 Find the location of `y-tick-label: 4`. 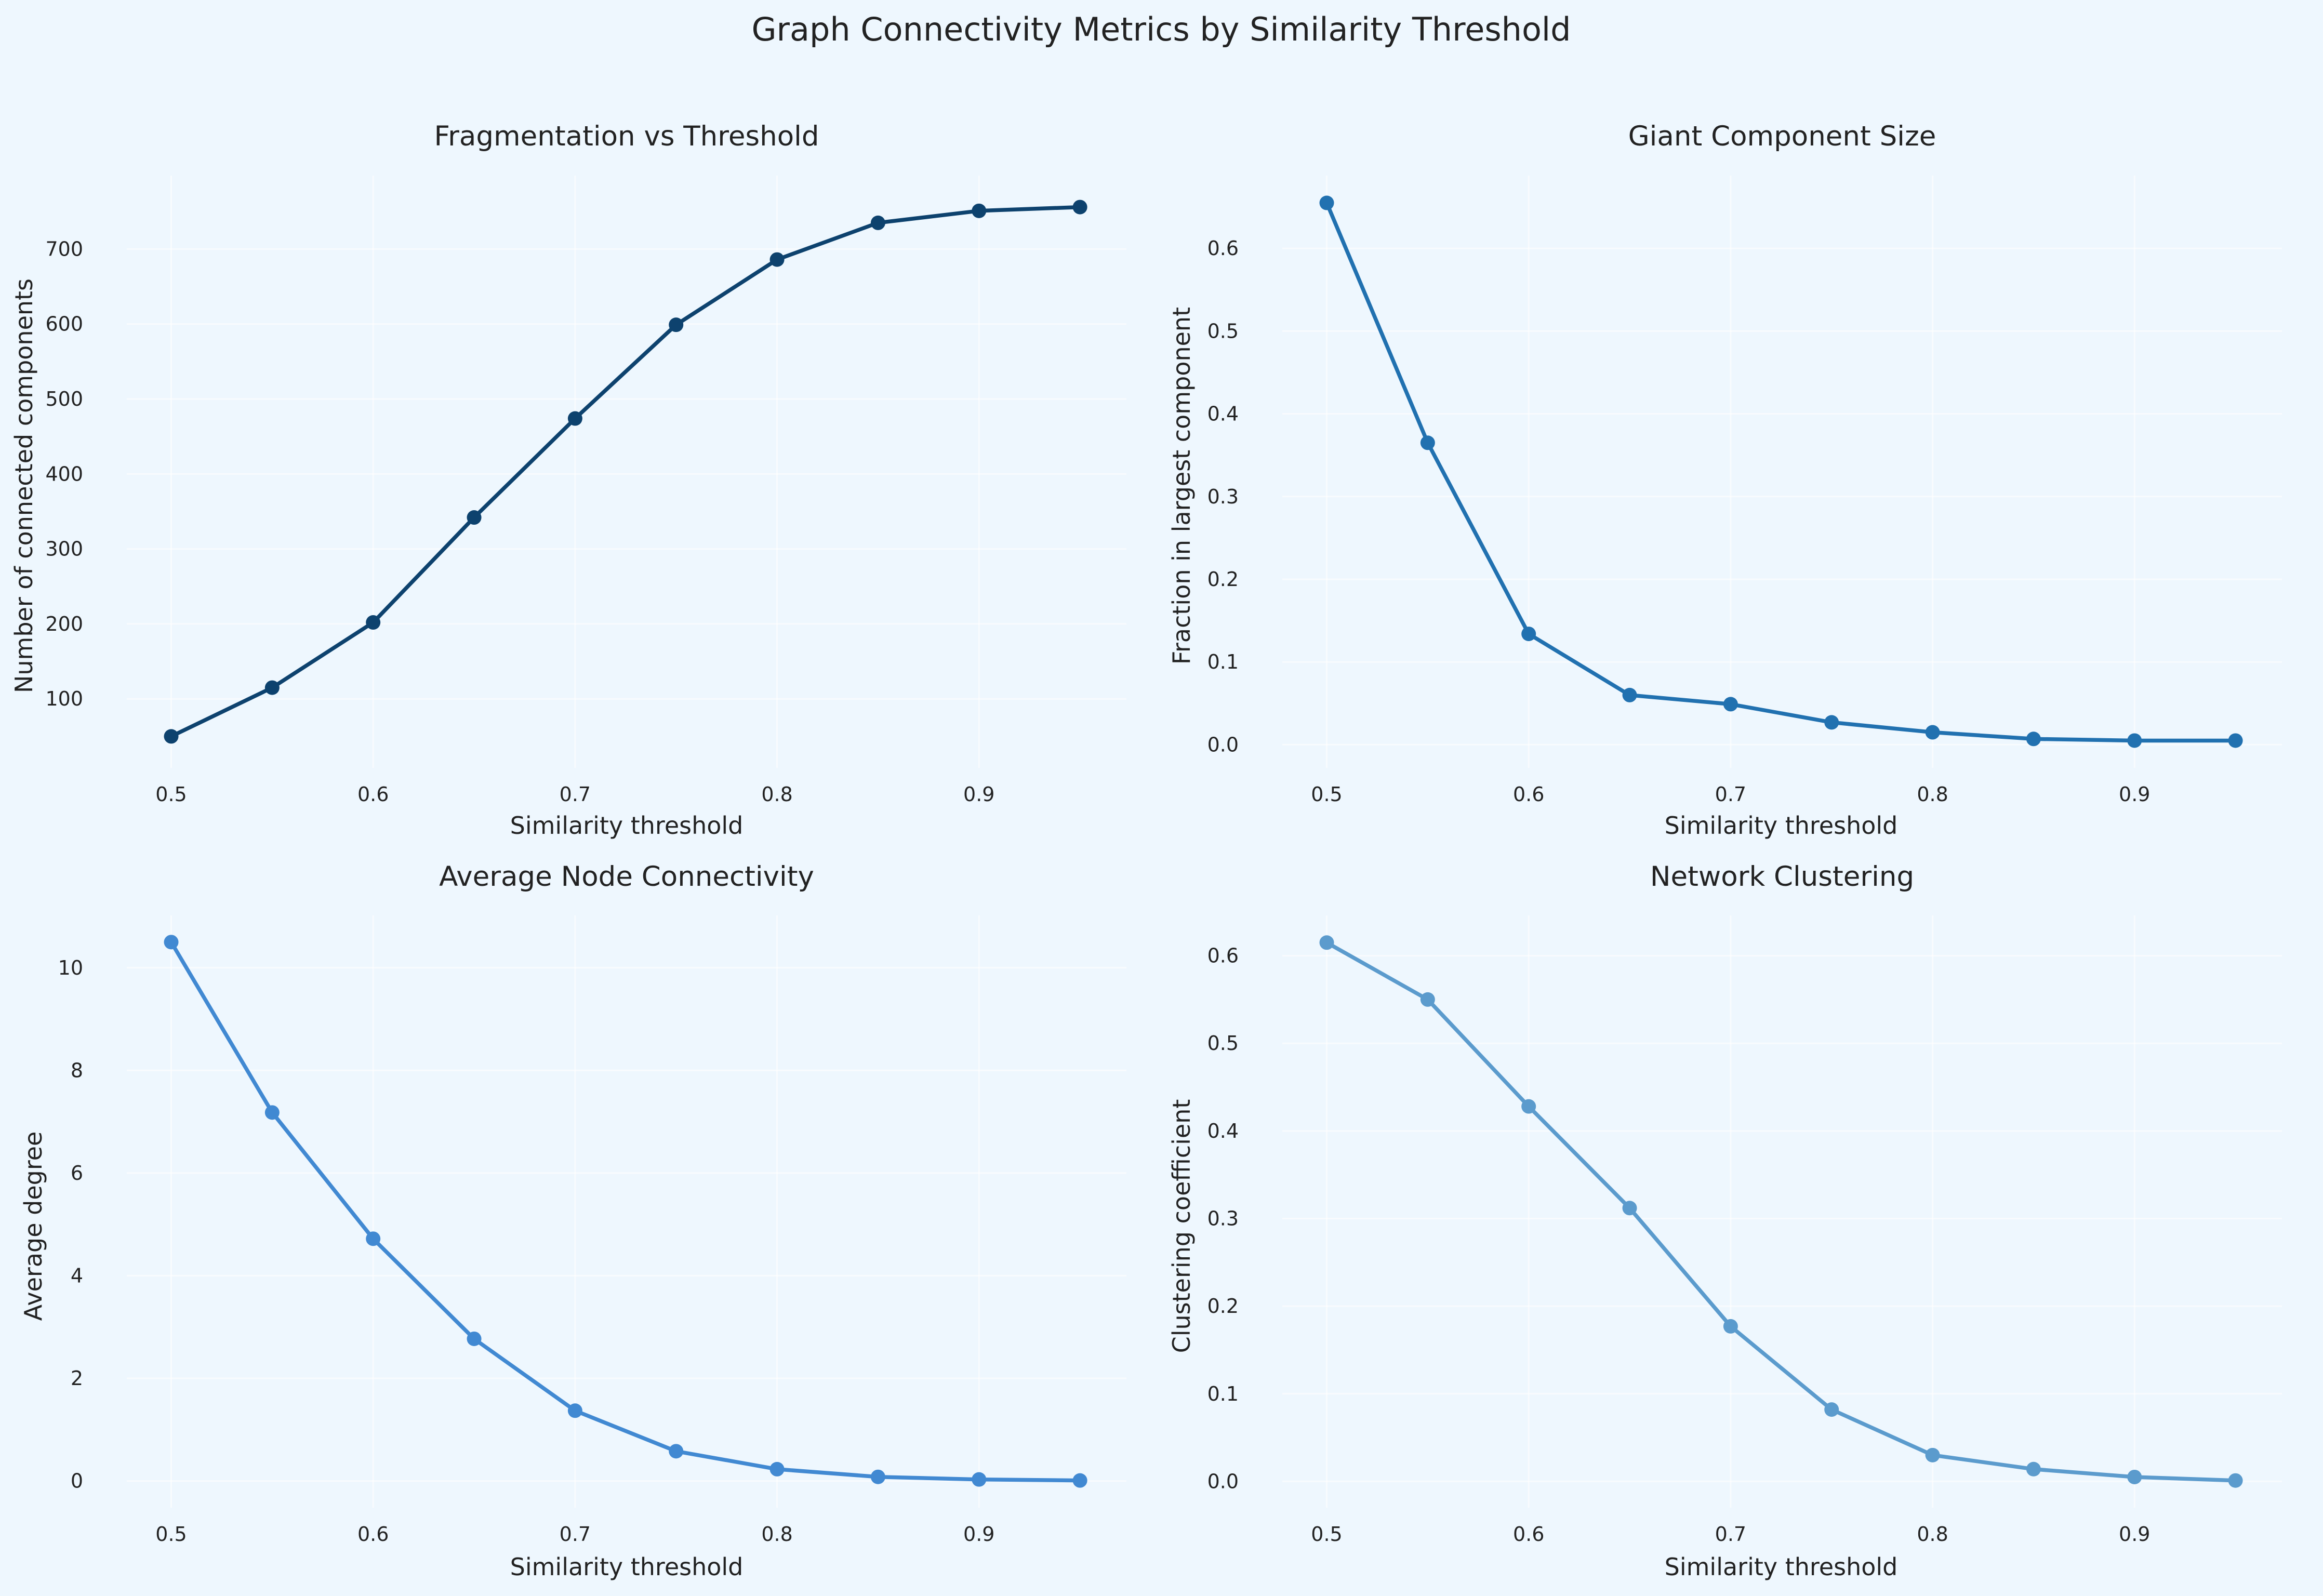

y-tick-label: 4 is located at coordinates (77, 1275).